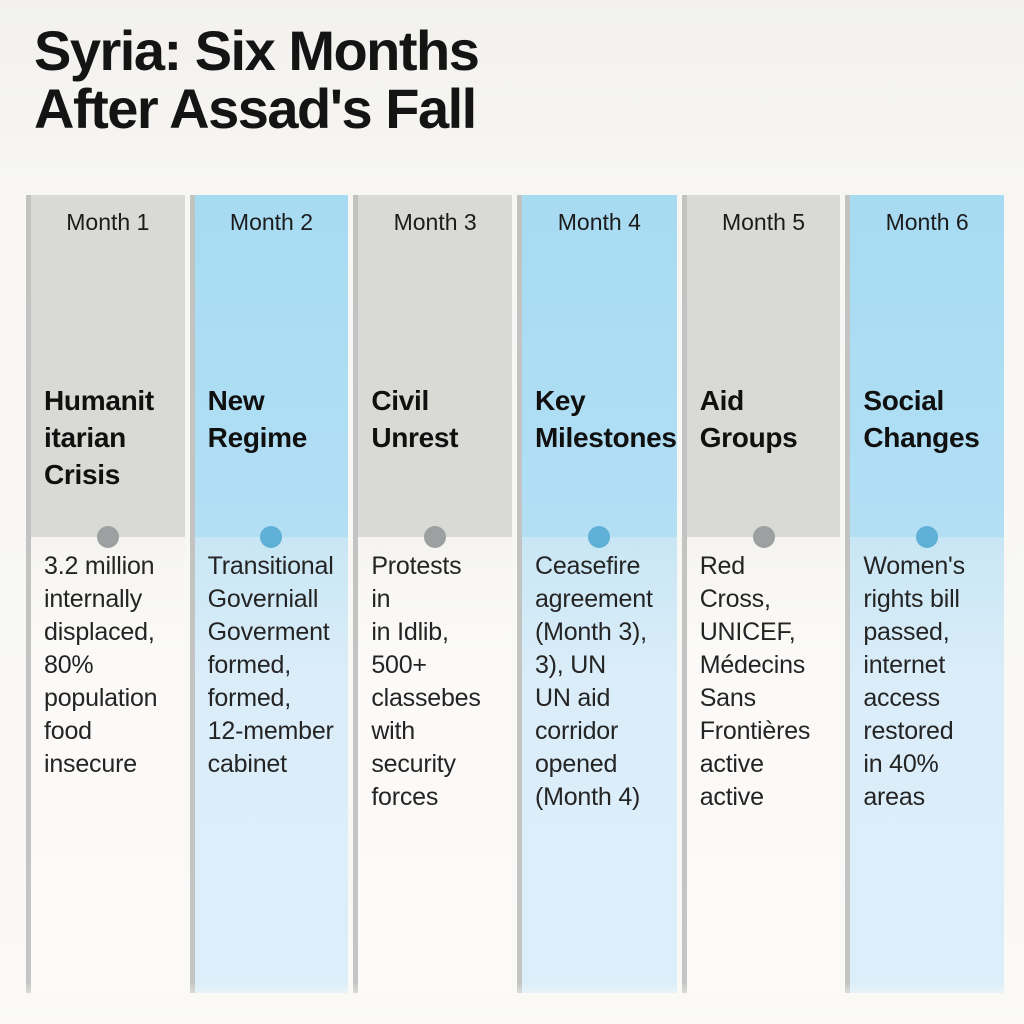  I want to click on column-header: Month 6 Social Changes, so click(927, 371).